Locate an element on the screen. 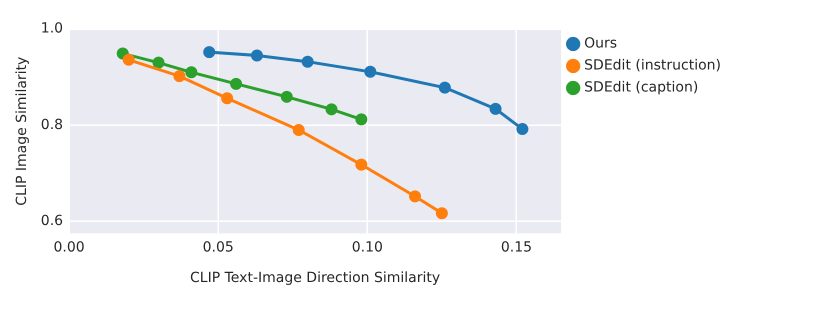  x-tick-label: 0.10 is located at coordinates (367, 247).